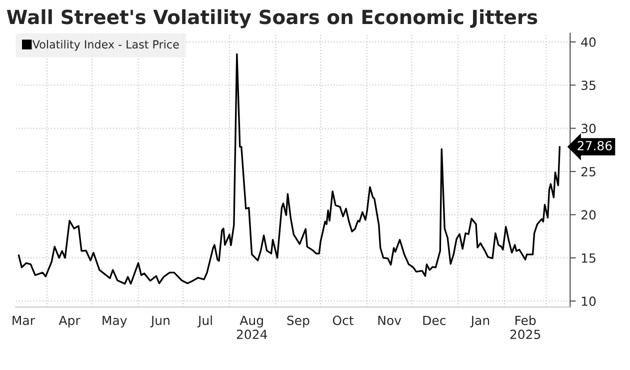 The height and width of the screenshot is (370, 630). Describe the element at coordinates (589, 85) in the screenshot. I see `y-tick-label: 35` at that location.